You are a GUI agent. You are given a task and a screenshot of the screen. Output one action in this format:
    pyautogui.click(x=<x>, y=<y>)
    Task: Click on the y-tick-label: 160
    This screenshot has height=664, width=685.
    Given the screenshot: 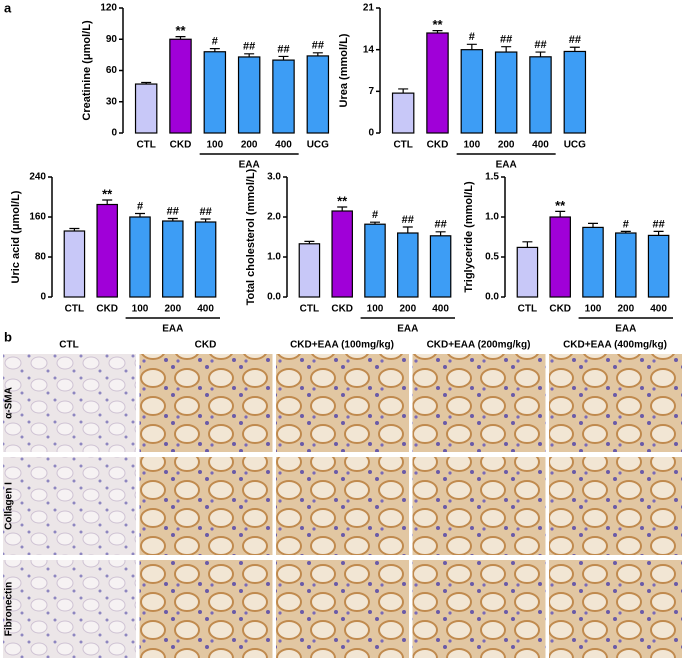 What is the action you would take?
    pyautogui.click(x=37, y=217)
    